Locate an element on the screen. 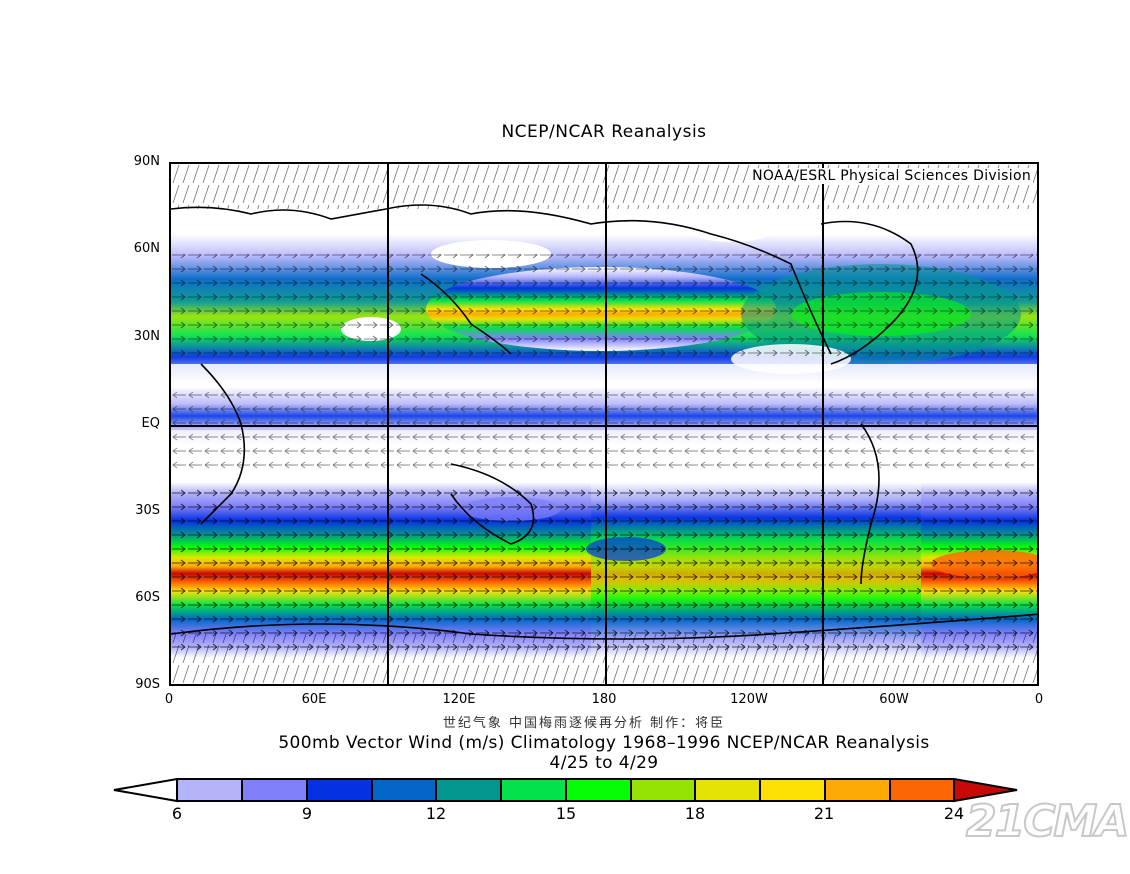 Image resolution: width=1130 pixels, height=874 pixels. y-tick-60s: 60S is located at coordinates (147, 597).